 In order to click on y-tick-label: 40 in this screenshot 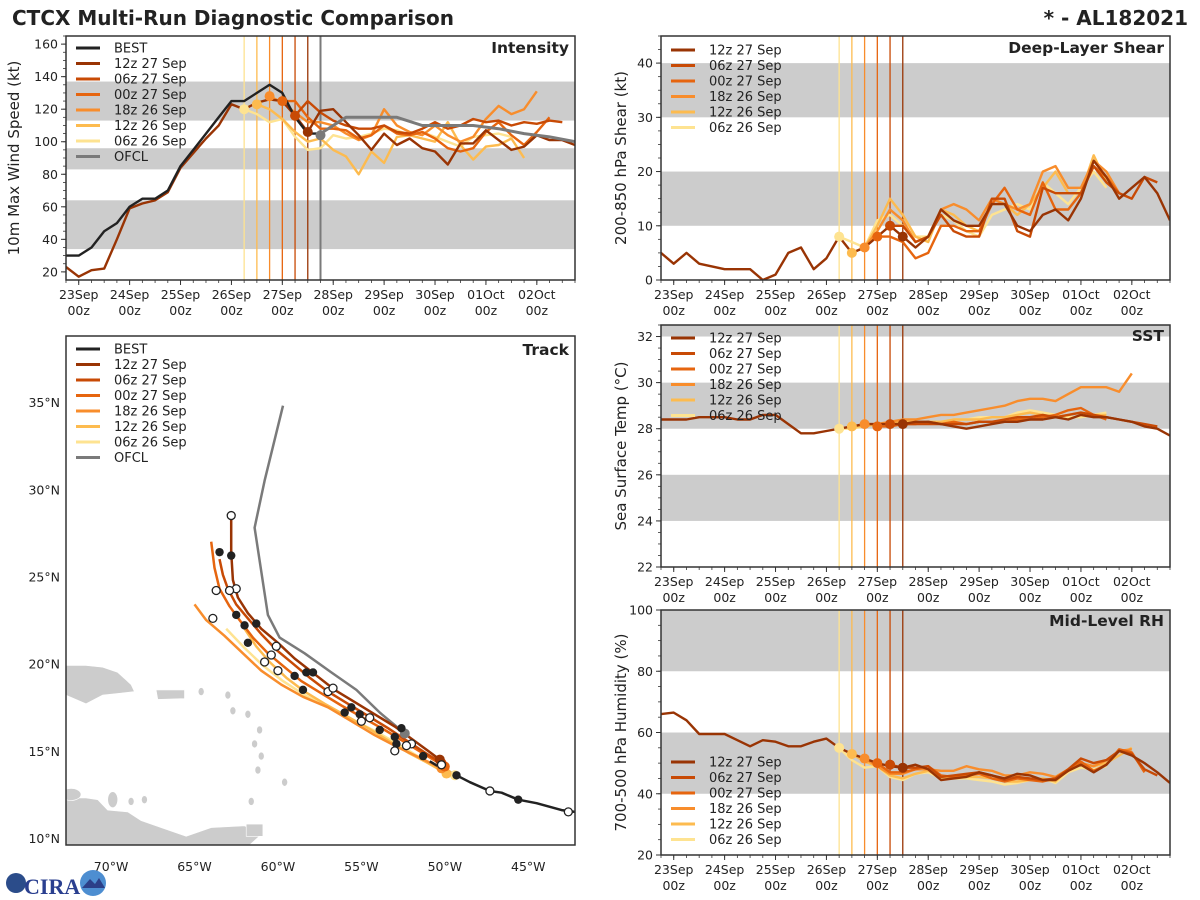, I will do `click(50, 239)`.